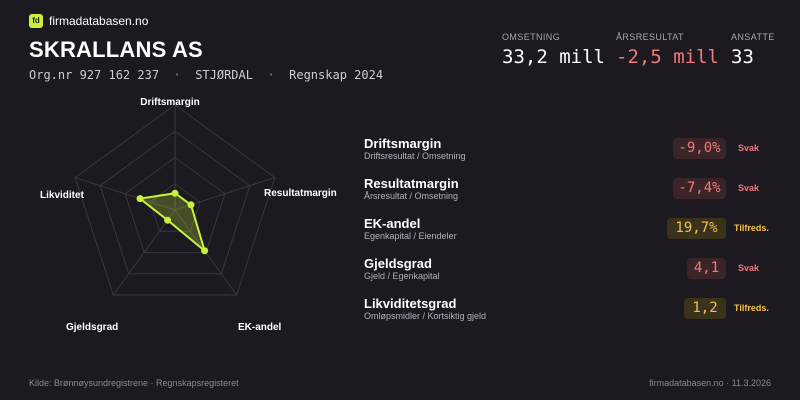  Describe the element at coordinates (650, 37) in the screenshot. I see `kpi-label: ÅRSRESULTAT` at that location.